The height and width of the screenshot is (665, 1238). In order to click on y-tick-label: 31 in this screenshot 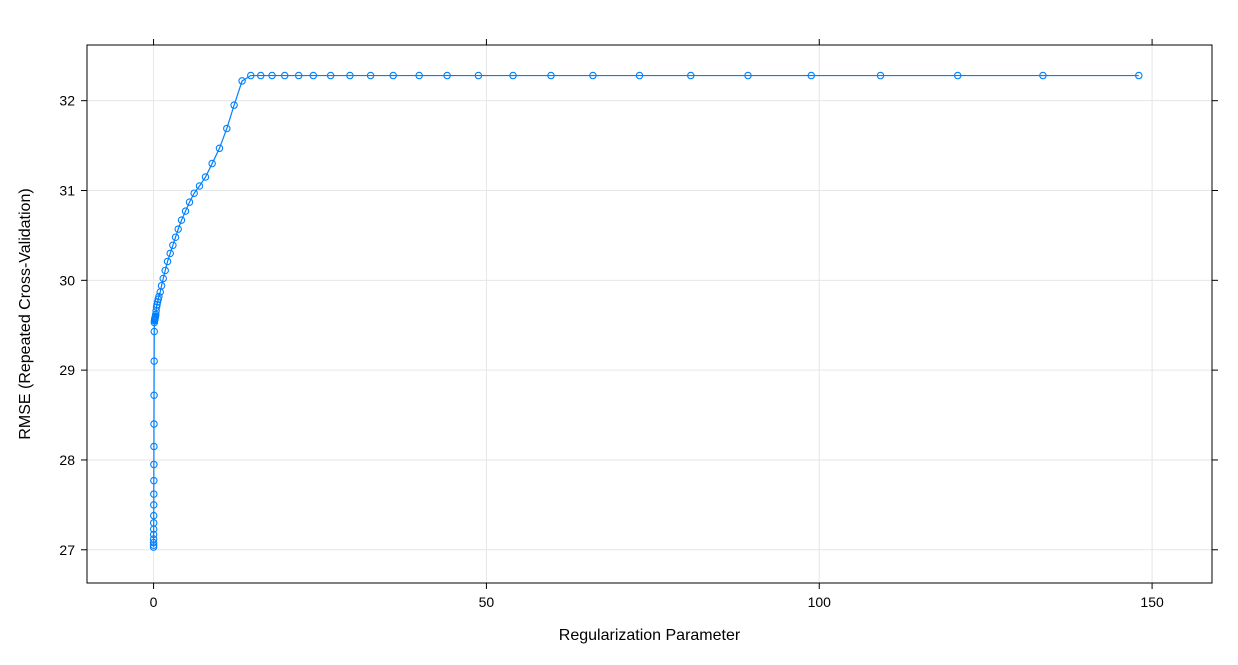, I will do `click(67, 191)`.